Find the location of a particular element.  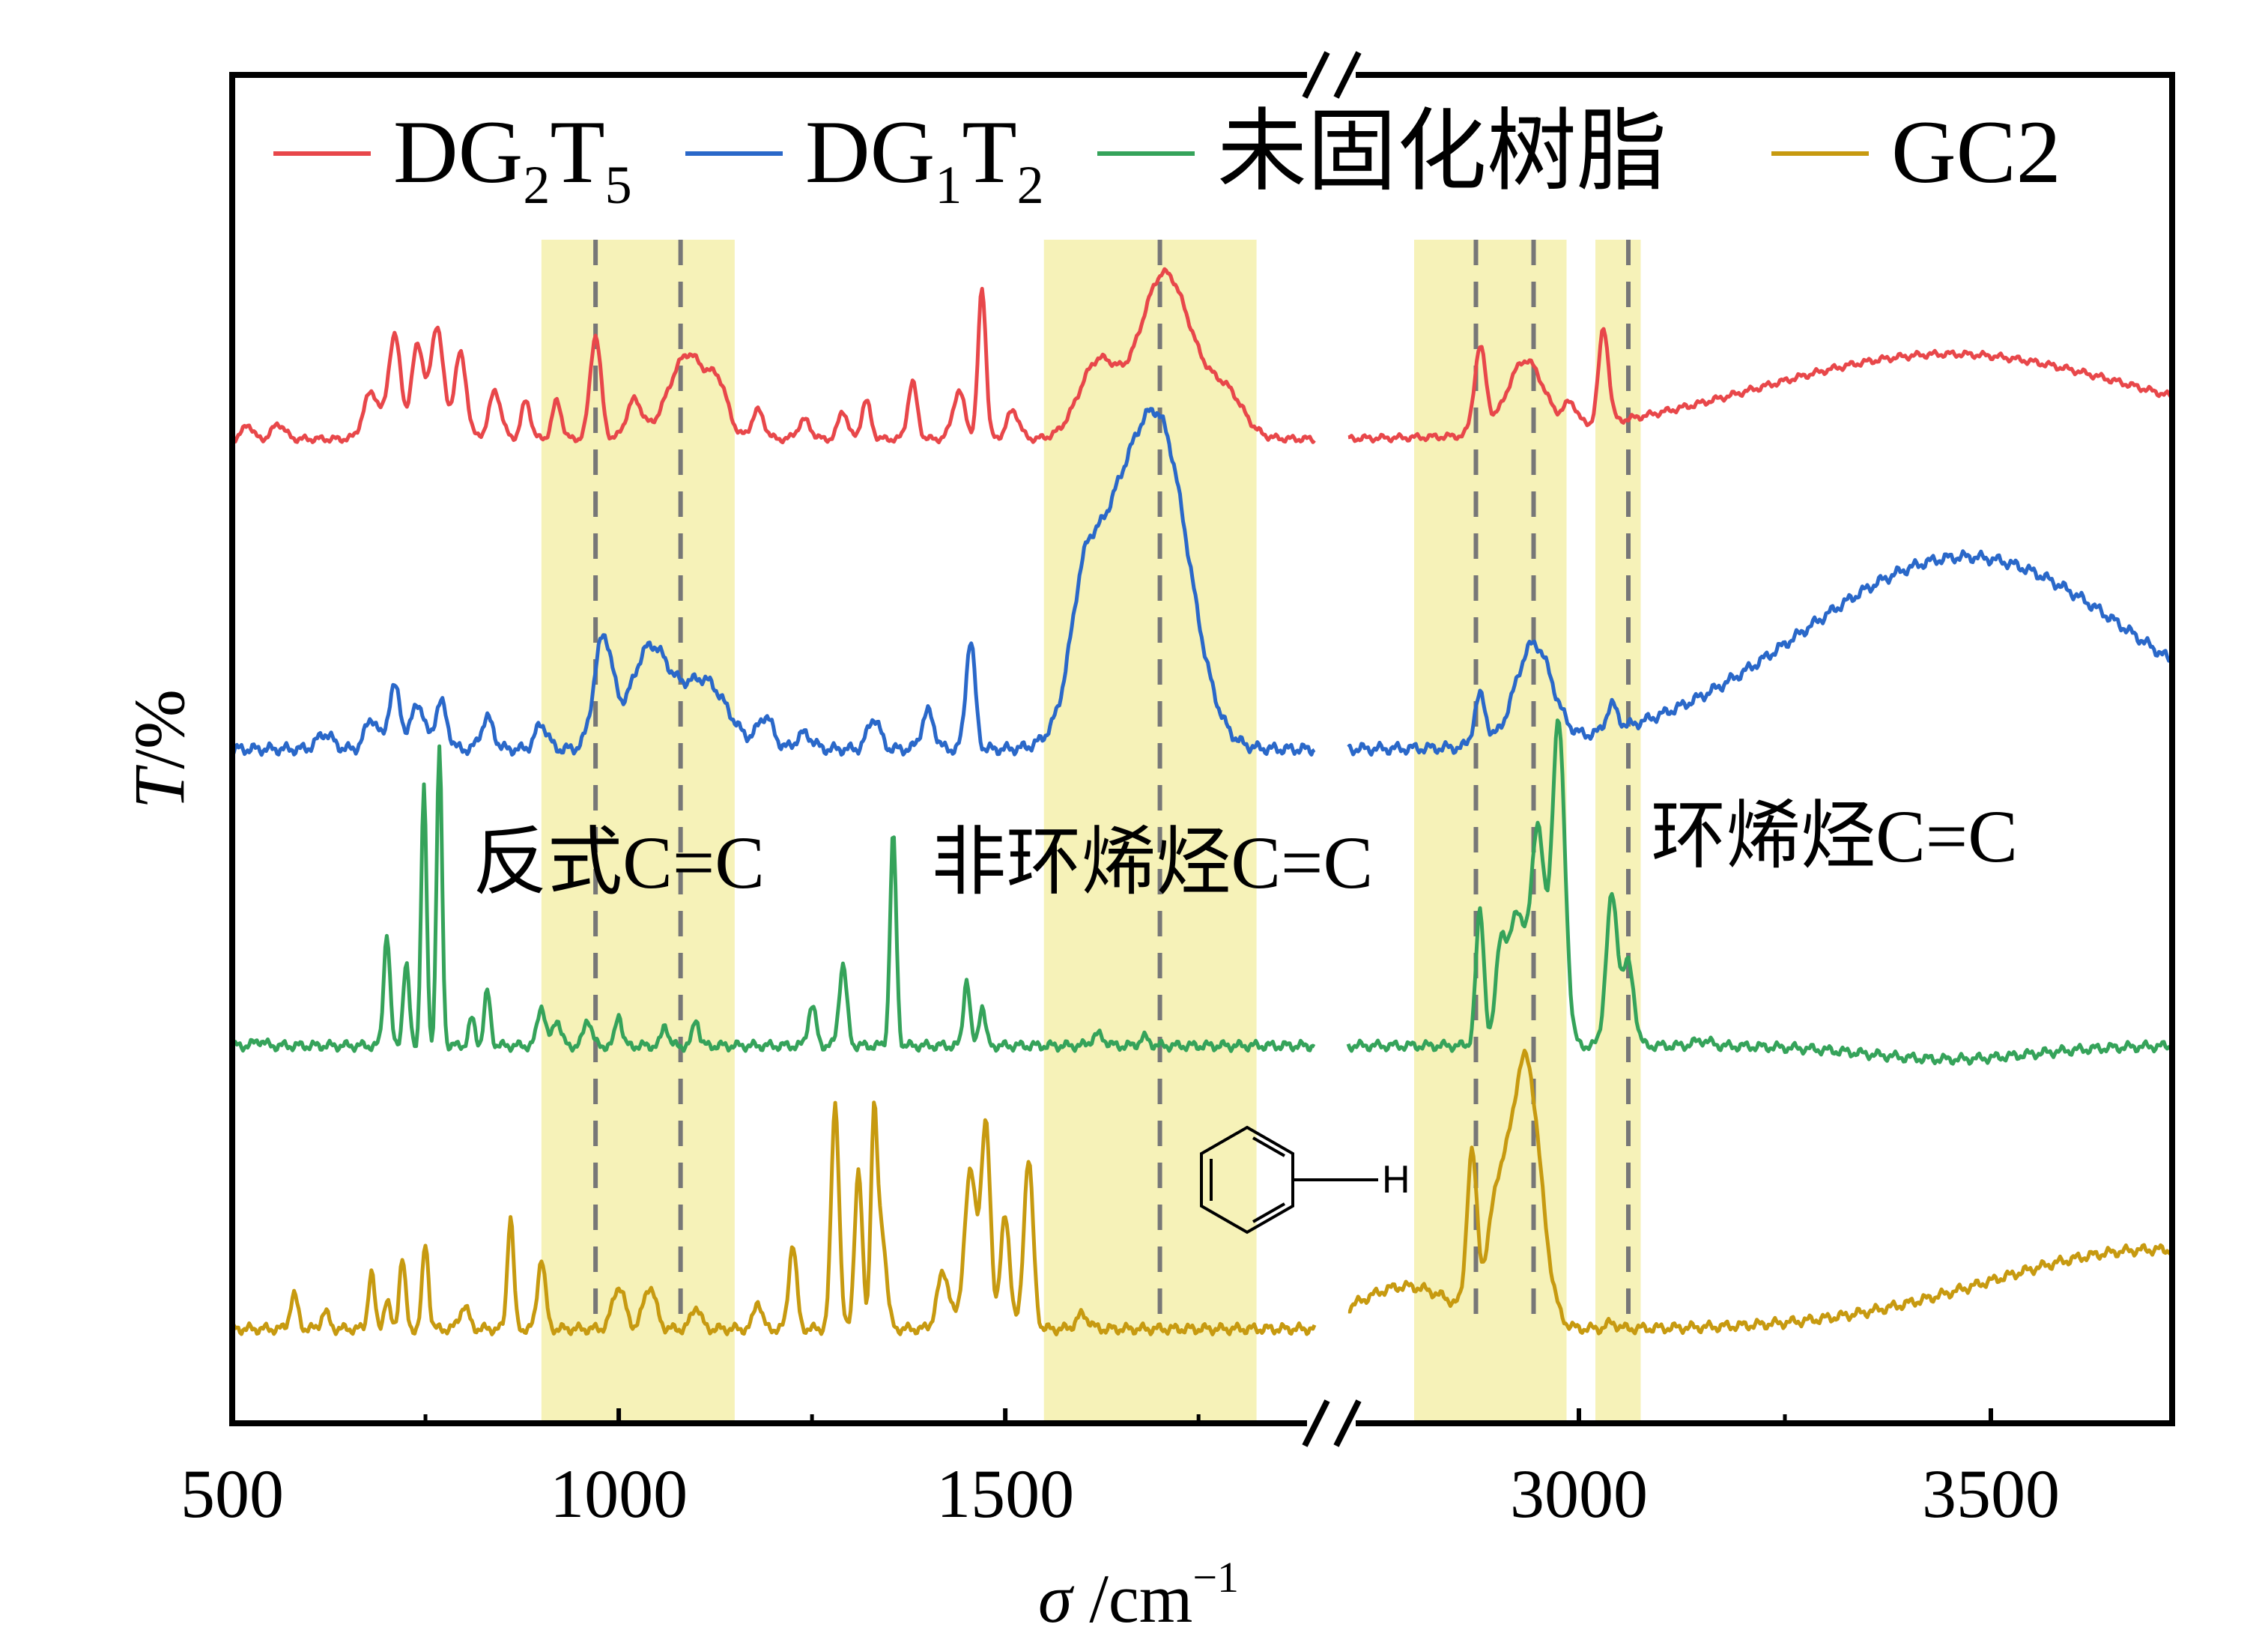

annotation-1: 非环烯烃C=C is located at coordinates (1152, 863).